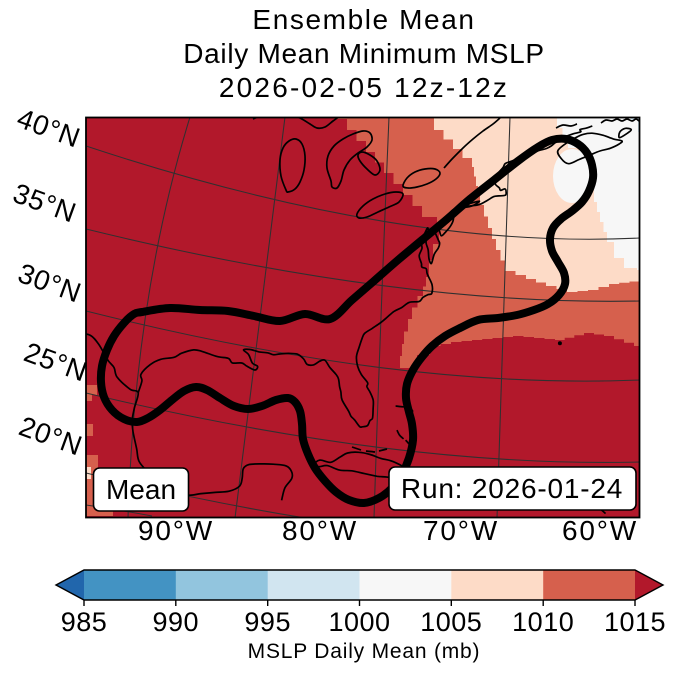 The width and height of the screenshot is (688, 674). What do you see at coordinates (635, 622) in the screenshot?
I see `svg-text: 1015` at bounding box center [635, 622].